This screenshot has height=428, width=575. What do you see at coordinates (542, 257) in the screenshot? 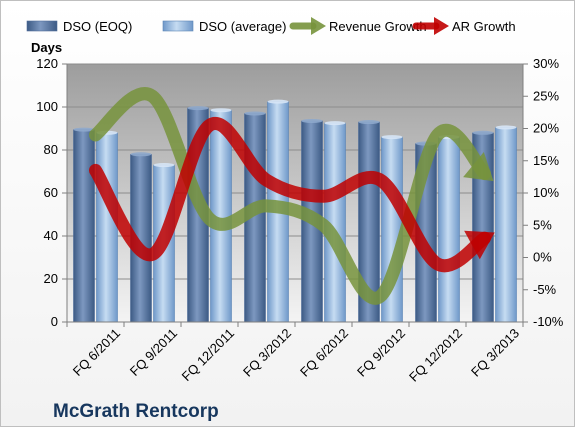
I see `right-tick-label: 0%` at bounding box center [542, 257].